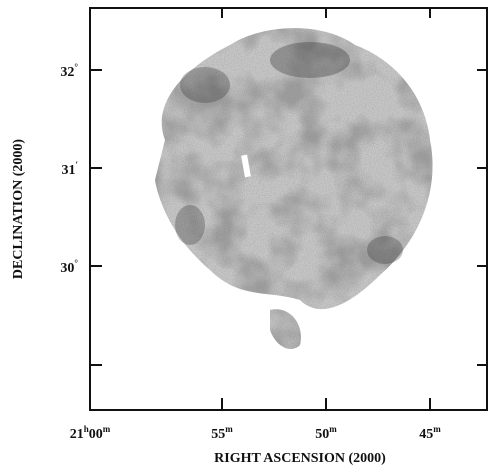 The height and width of the screenshot is (470, 491). I want to click on tick-label: 32°, so click(69, 71).